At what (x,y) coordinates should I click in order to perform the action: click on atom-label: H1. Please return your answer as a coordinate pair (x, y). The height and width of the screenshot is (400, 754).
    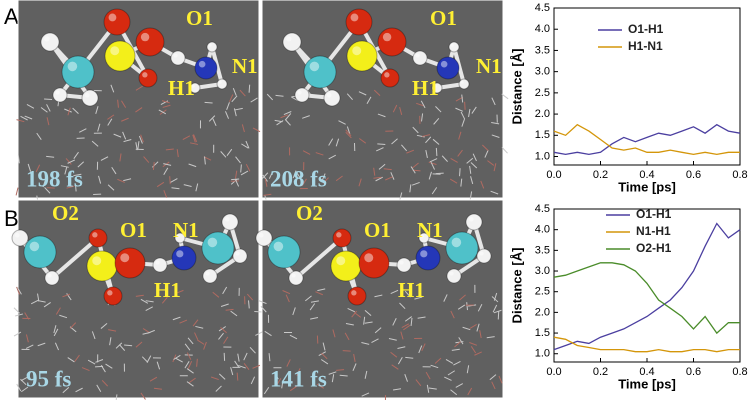
    Looking at the image, I should click on (411, 290).